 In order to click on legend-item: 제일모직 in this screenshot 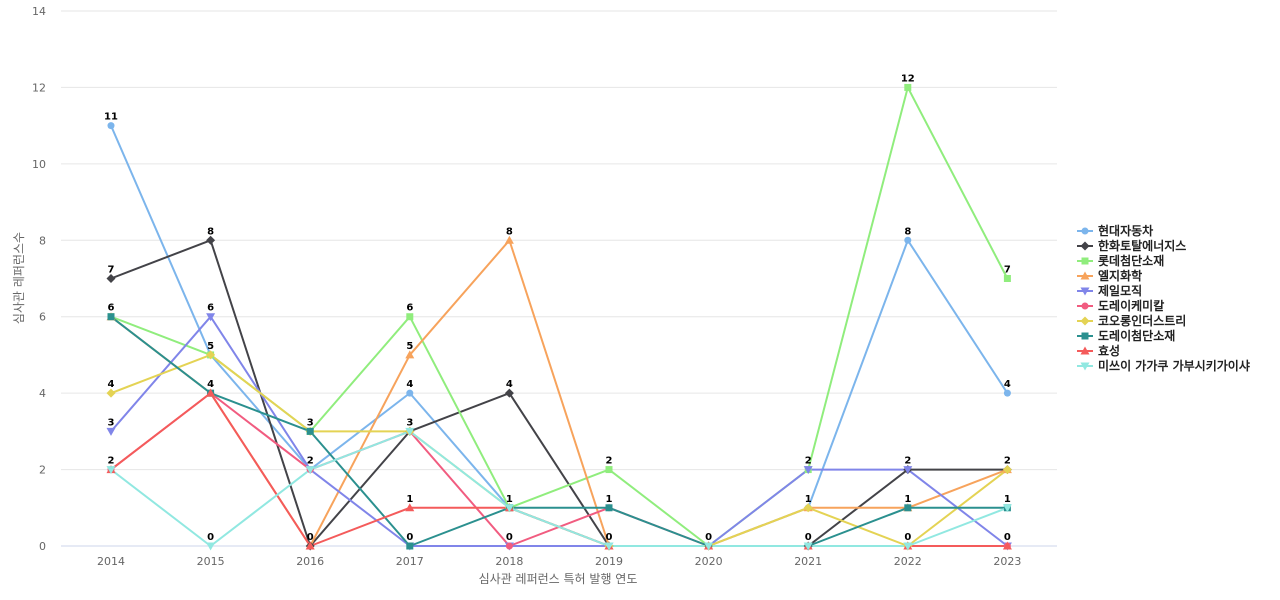, I will do `click(1109, 290)`.